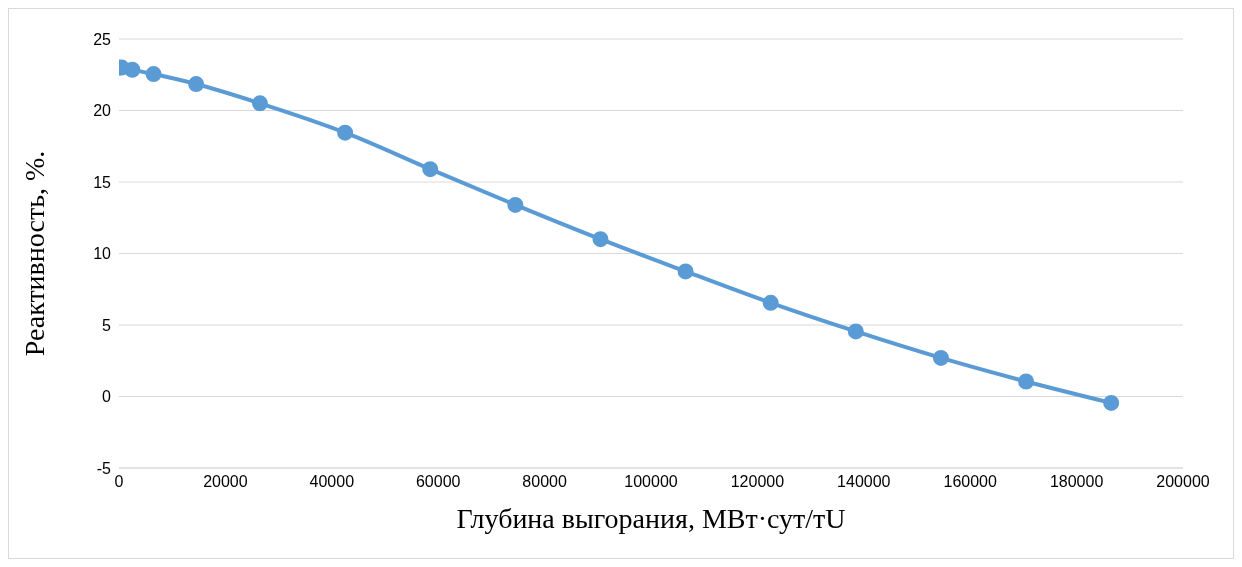  I want to click on y-tick-label: 10, so click(102, 254).